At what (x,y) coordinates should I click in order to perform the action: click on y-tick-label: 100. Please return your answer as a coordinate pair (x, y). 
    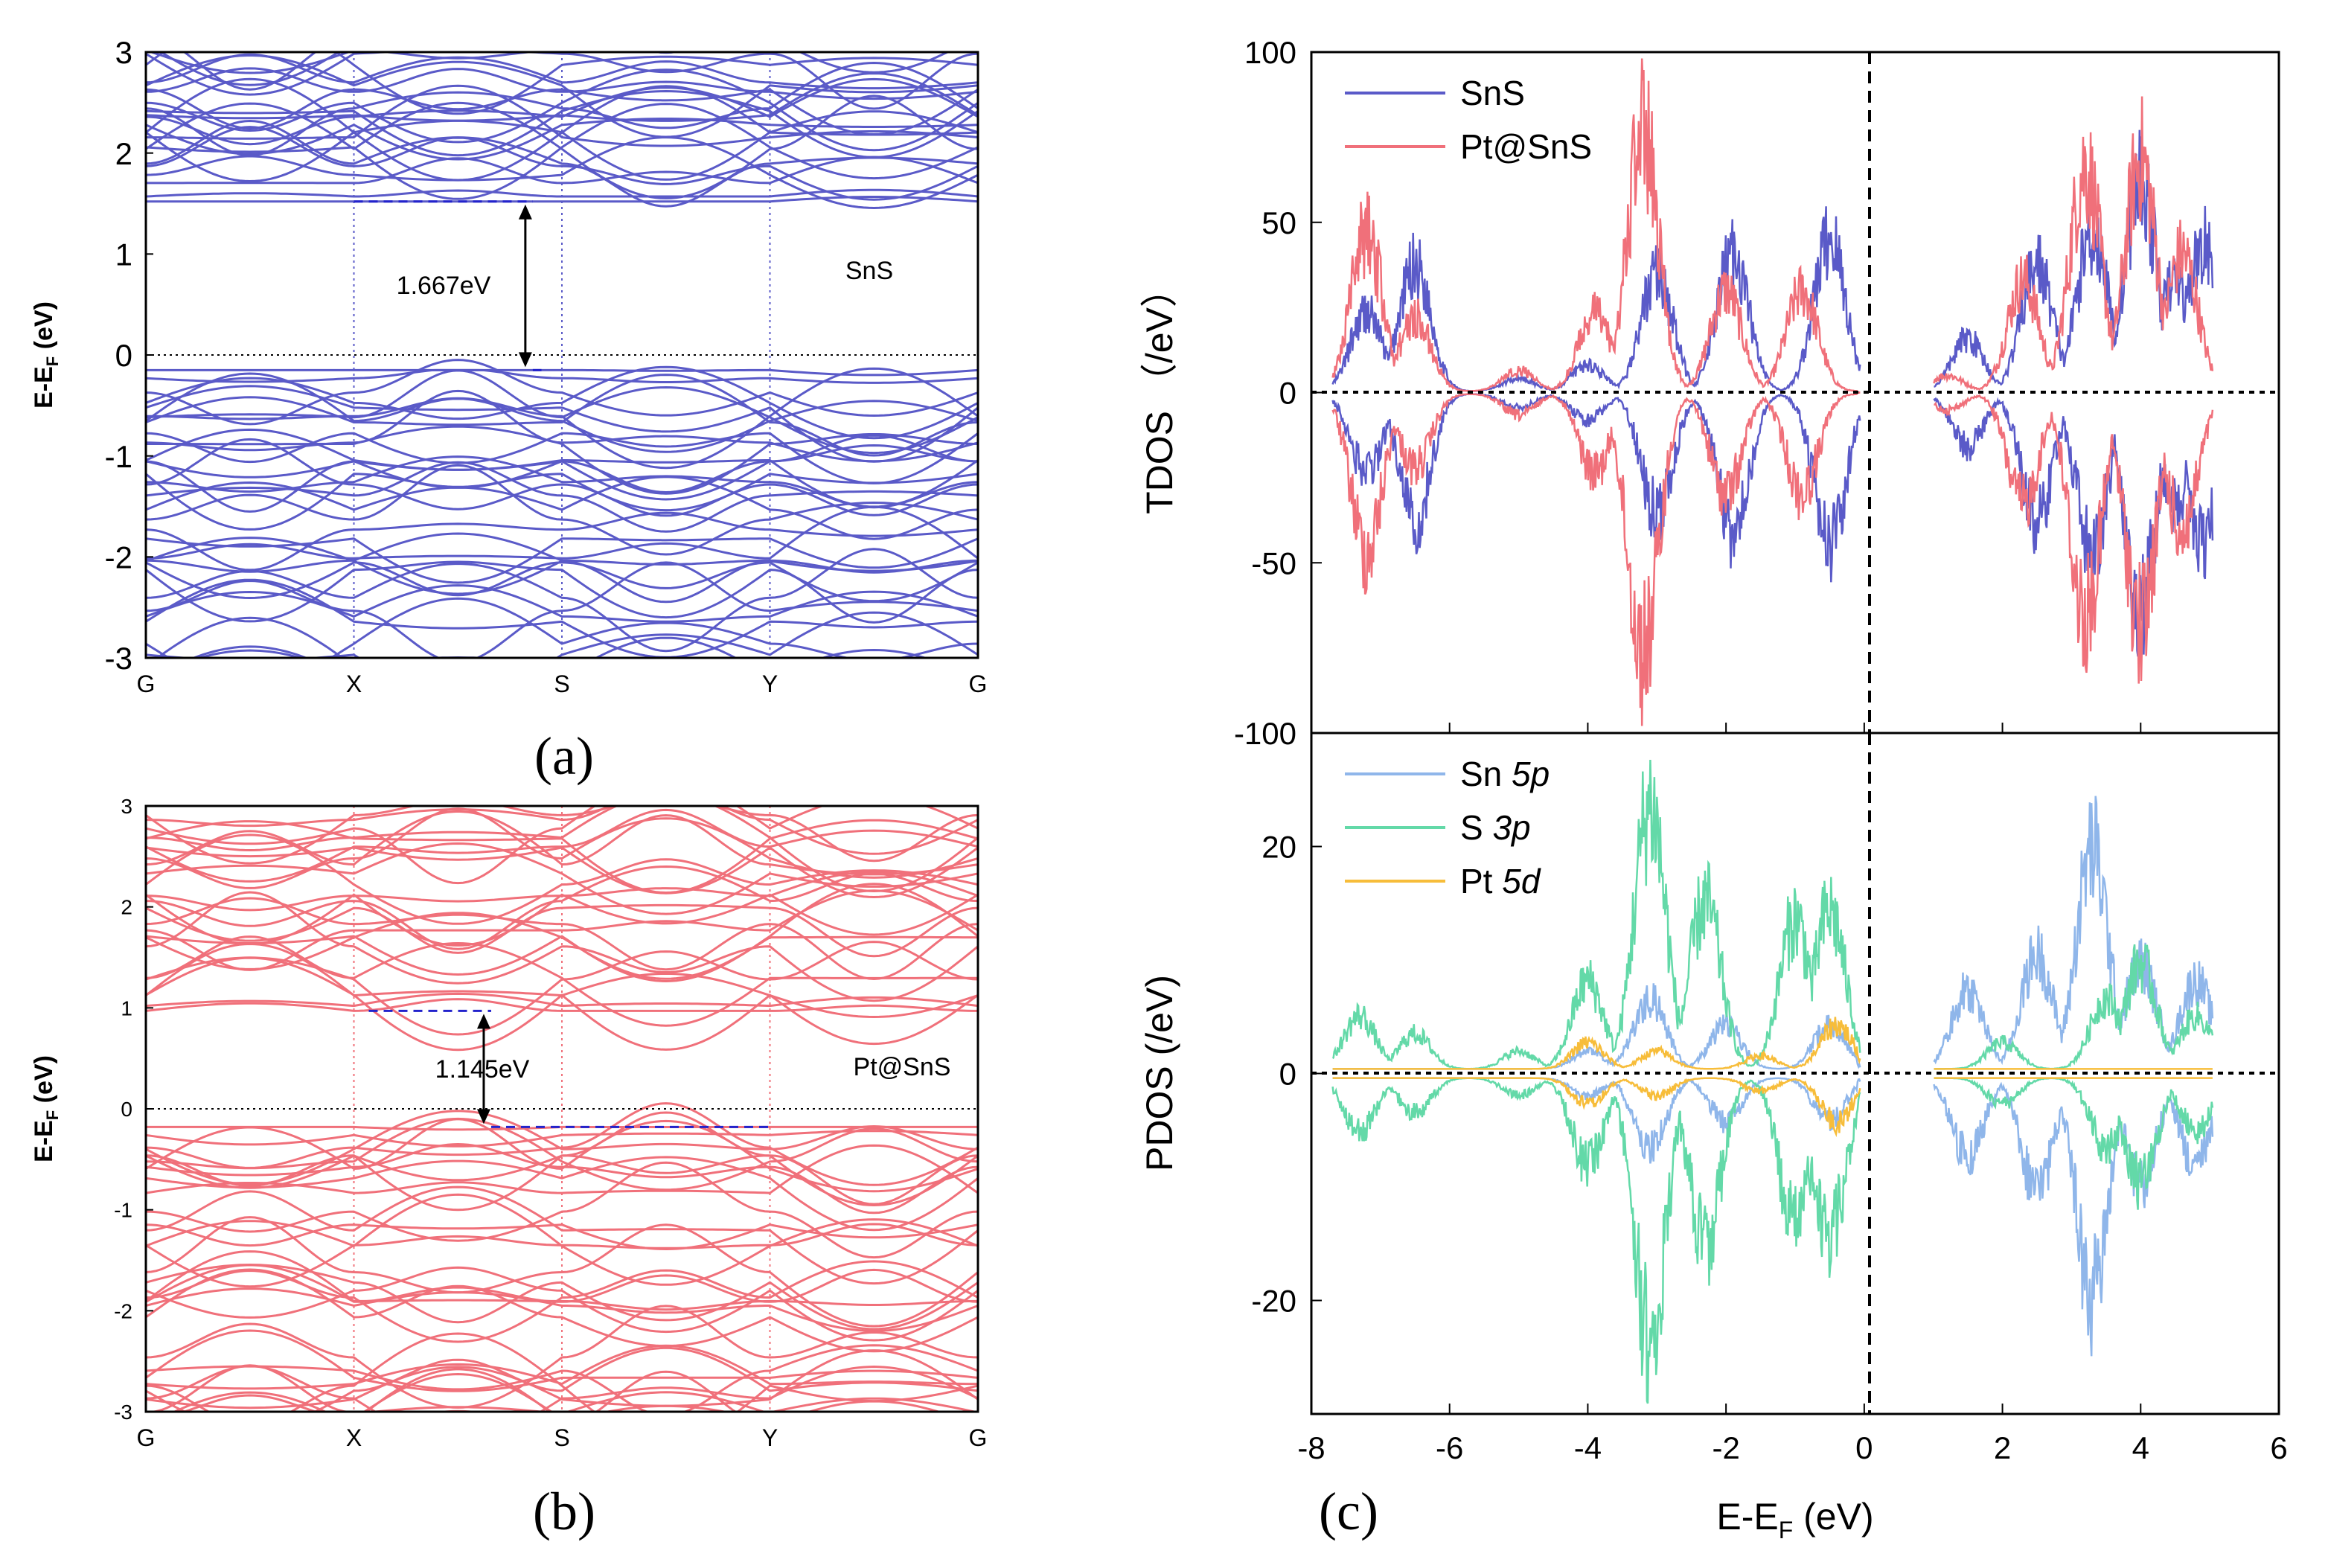
    Looking at the image, I should click on (1270, 52).